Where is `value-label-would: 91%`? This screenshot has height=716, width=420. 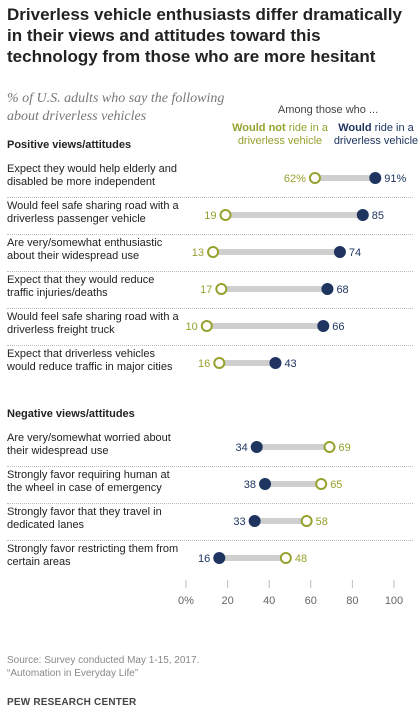
value-label-would: 91% is located at coordinates (395, 179).